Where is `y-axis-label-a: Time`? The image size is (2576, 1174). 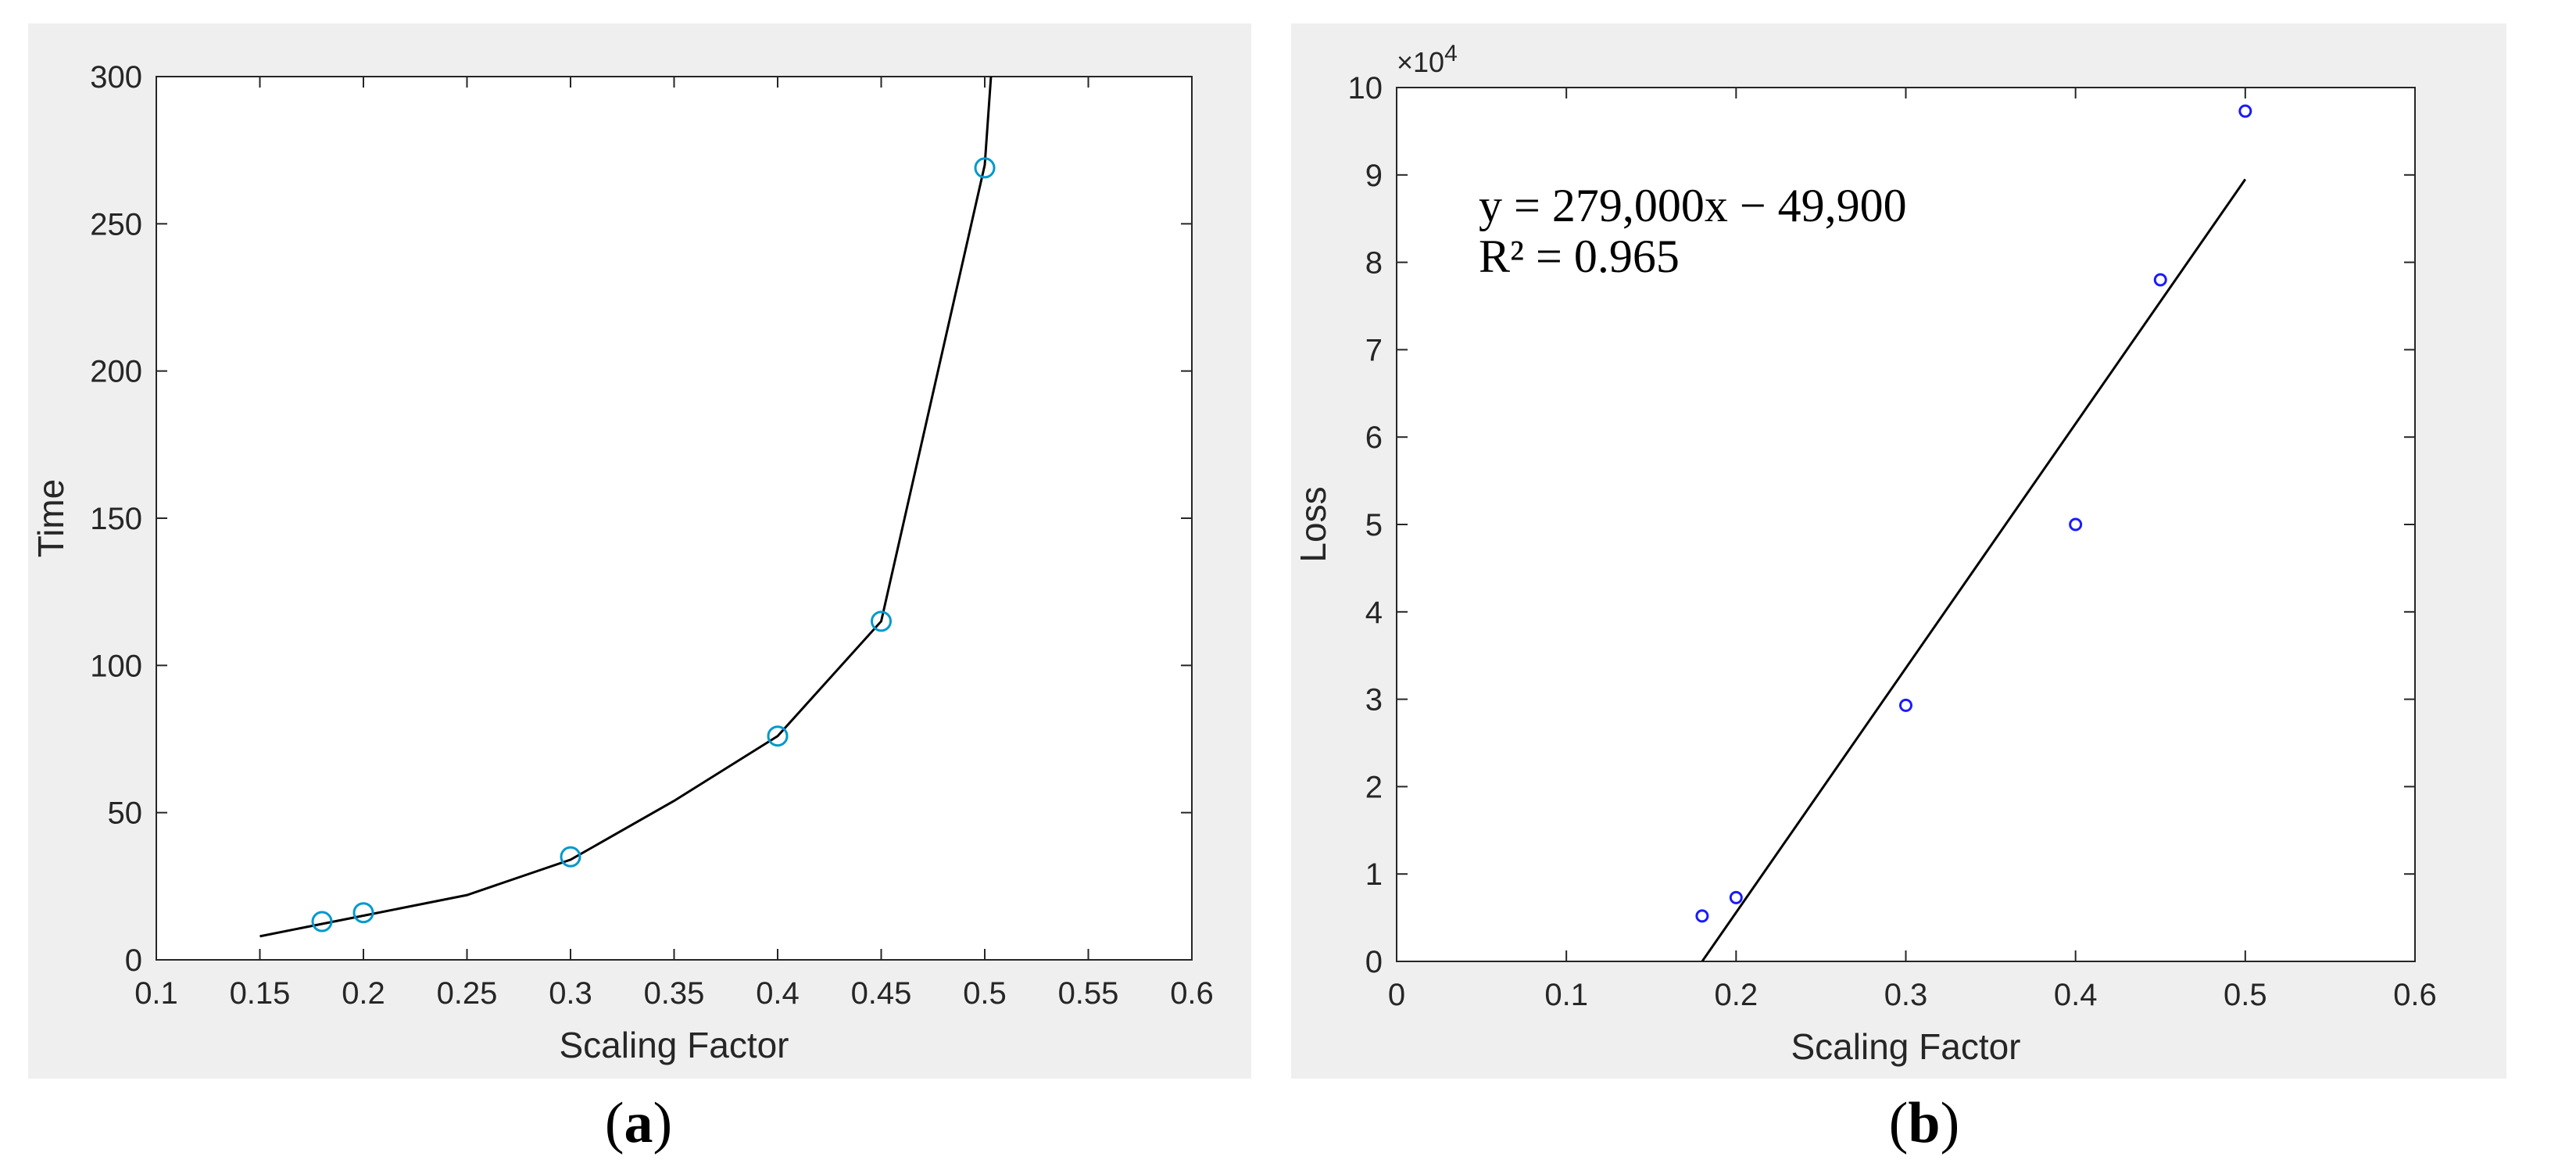 y-axis-label-a: Time is located at coordinates (50, 518).